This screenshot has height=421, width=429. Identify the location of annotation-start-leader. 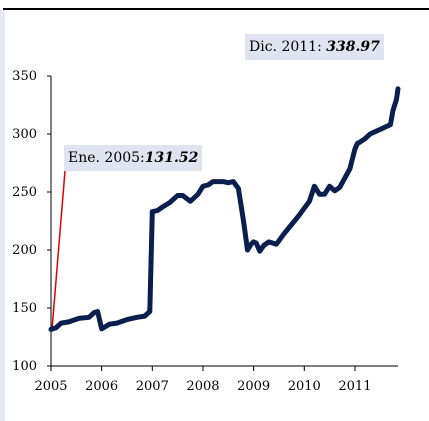
(58, 250).